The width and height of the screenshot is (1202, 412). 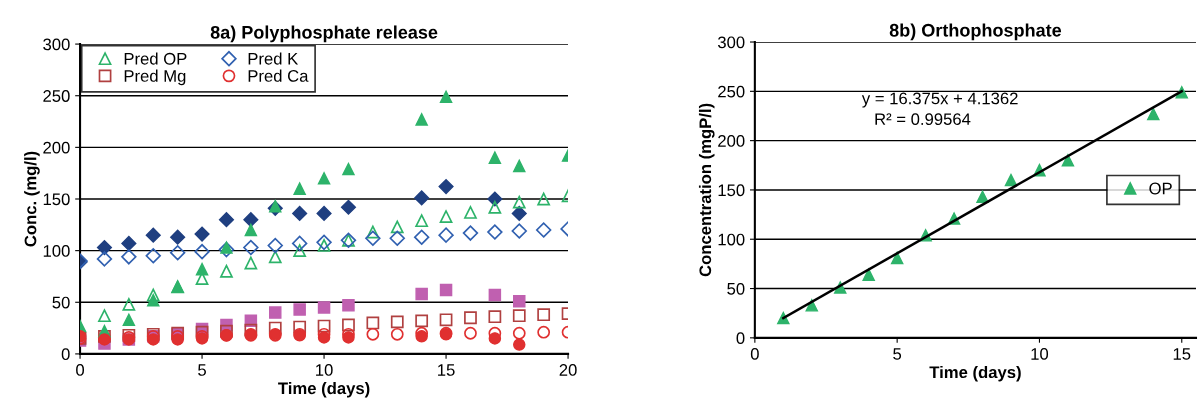 What do you see at coordinates (324, 34) in the screenshot?
I see `chart-title: 8a) Polyphosphate release` at bounding box center [324, 34].